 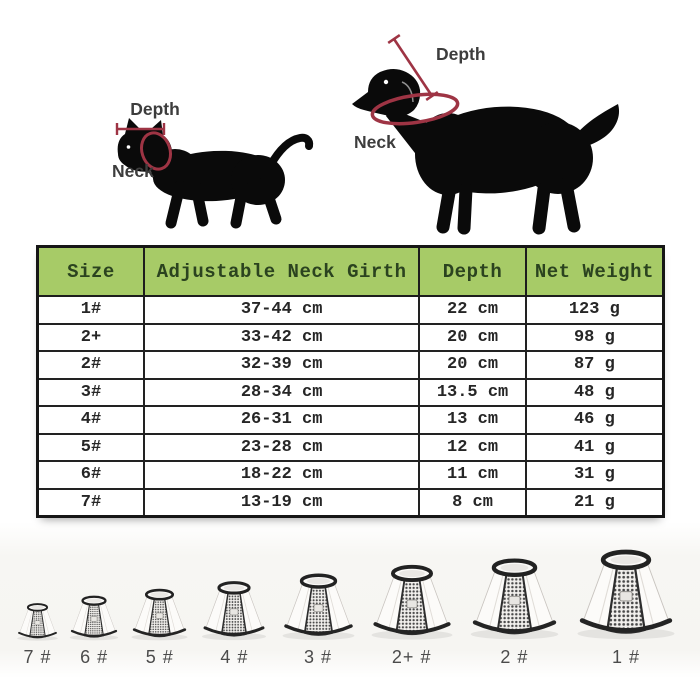 I want to click on column-header: Depth, so click(x=472, y=271).